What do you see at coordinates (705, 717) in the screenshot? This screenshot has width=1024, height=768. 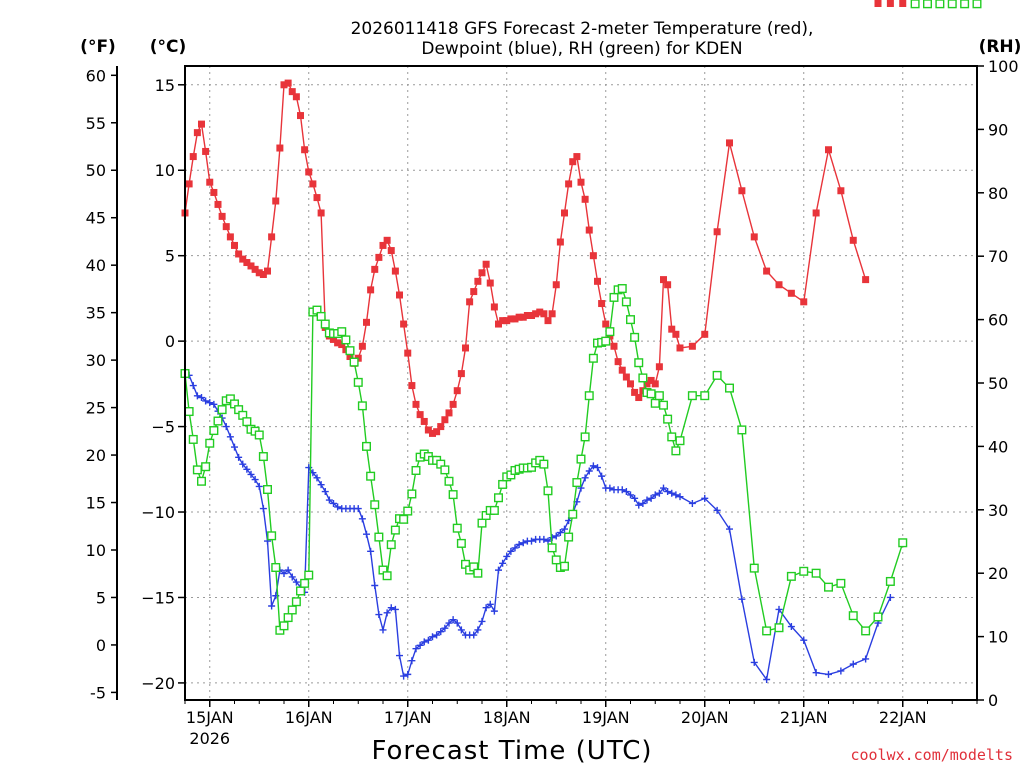 I see `x-tick-label: 20JAN` at bounding box center [705, 717].